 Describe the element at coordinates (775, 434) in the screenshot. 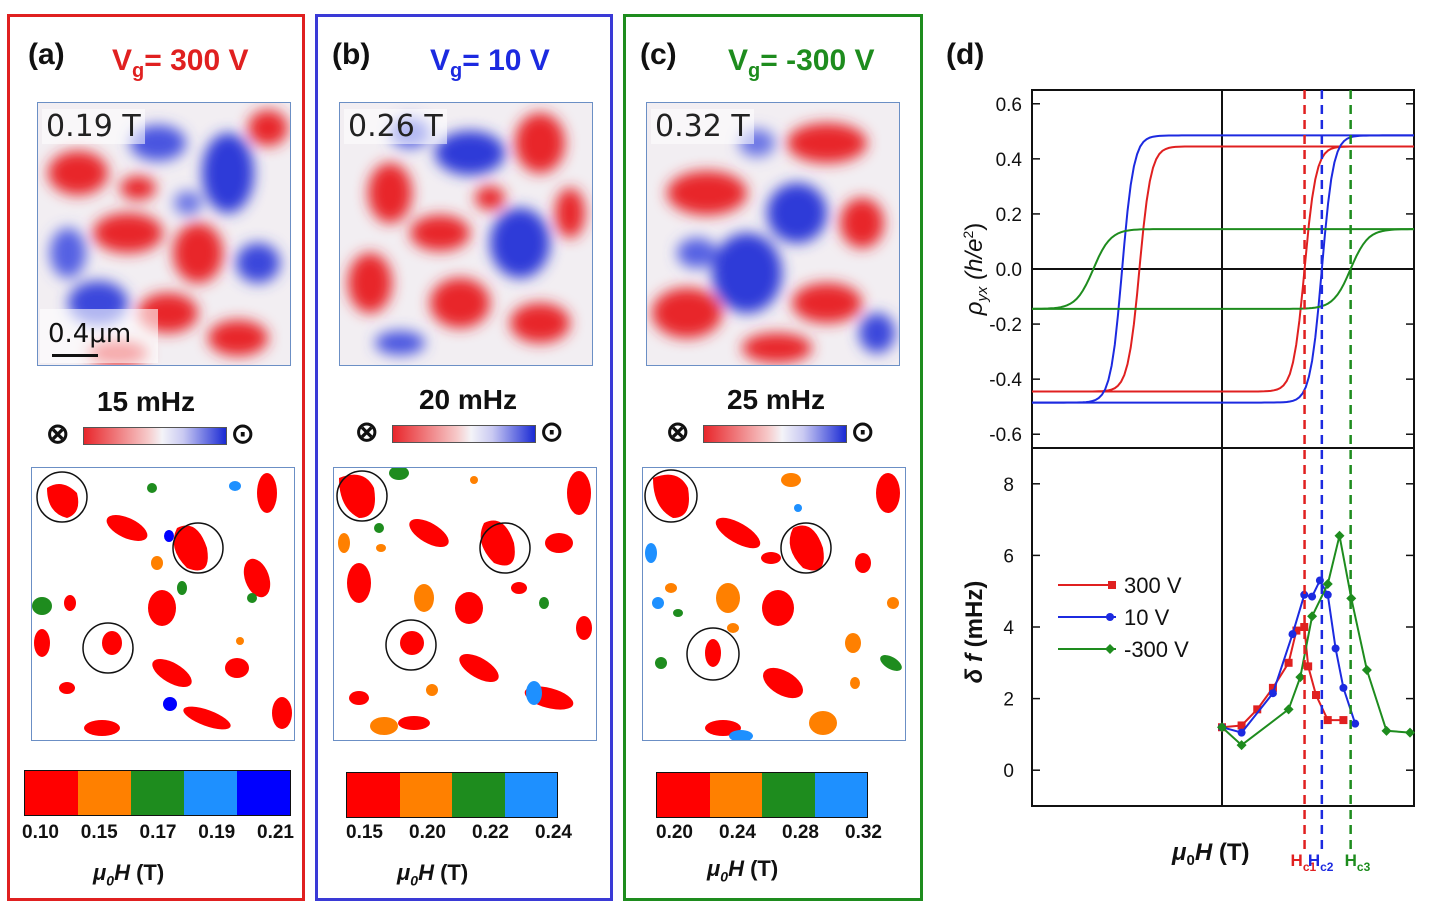

I see `panel-c-colorbar` at that location.